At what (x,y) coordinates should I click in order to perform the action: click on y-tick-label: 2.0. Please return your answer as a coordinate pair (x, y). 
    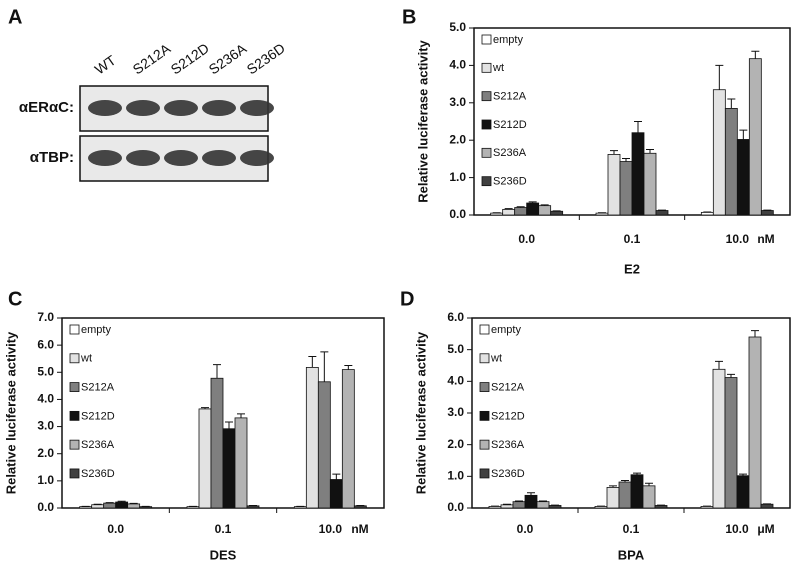
    Looking at the image, I should click on (45, 453).